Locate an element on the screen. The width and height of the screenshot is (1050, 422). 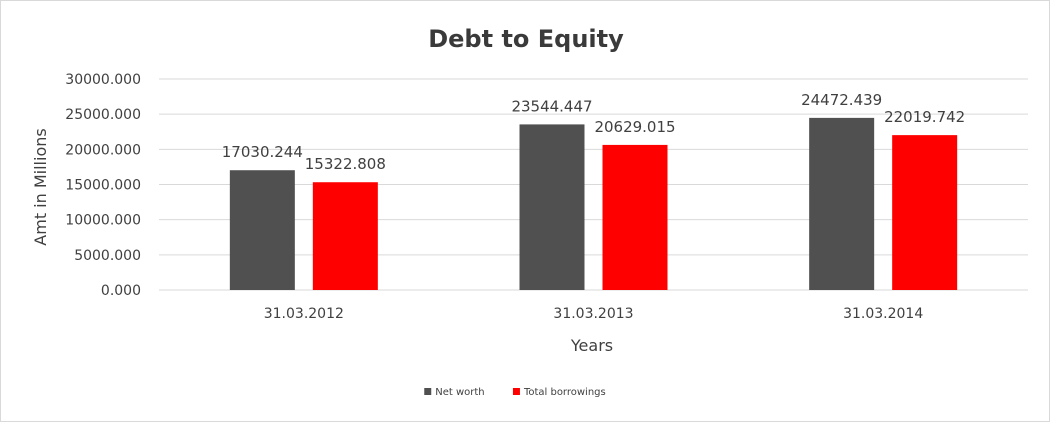
y-tick-label: 0.000 is located at coordinates (121, 291).